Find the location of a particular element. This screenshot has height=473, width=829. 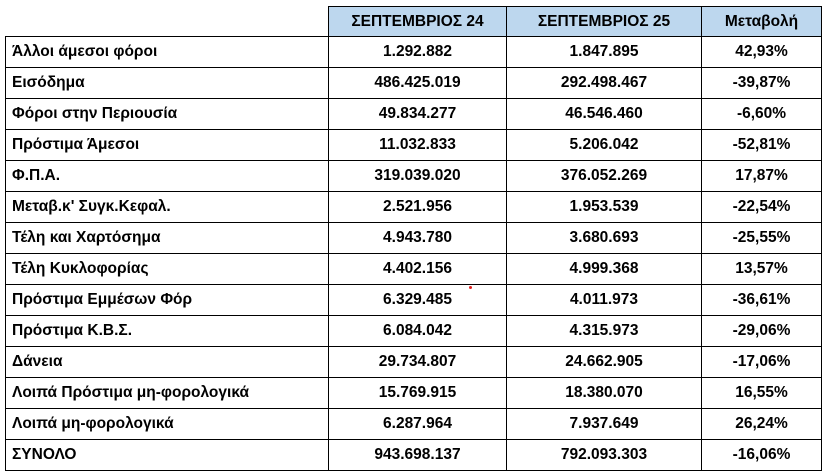

value-september-24: 1.292.882 is located at coordinates (417, 52).